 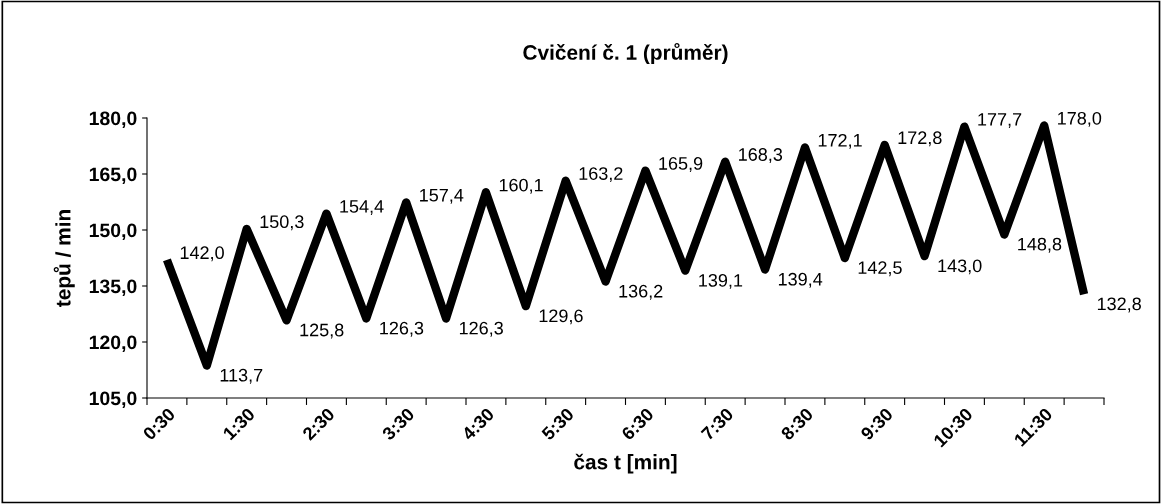 What do you see at coordinates (840, 141) in the screenshot?
I see `text: 172,1` at bounding box center [840, 141].